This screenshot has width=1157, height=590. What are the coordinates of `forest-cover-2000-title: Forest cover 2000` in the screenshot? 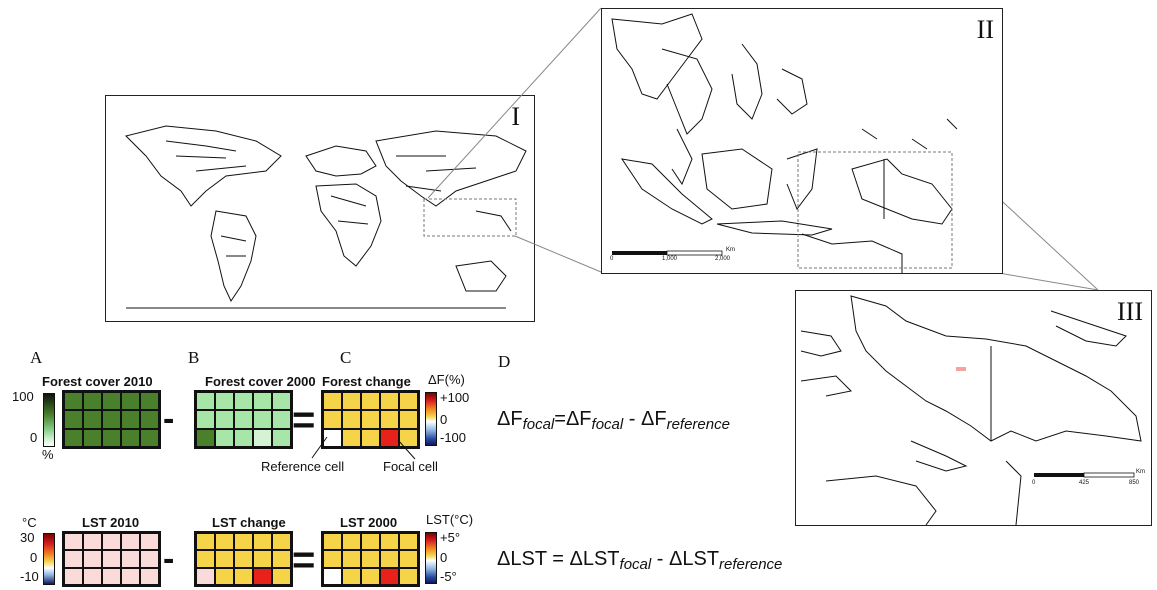 It's located at (260, 381).